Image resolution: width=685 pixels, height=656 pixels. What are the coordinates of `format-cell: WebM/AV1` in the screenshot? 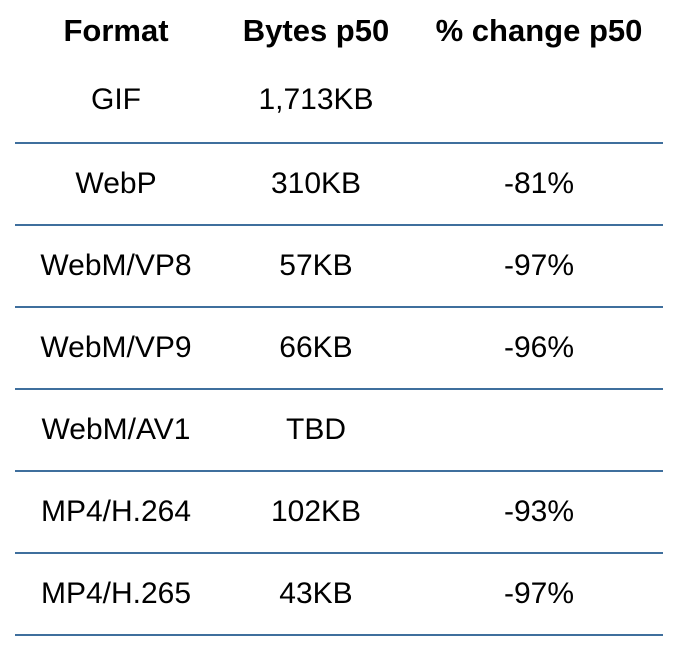 It's located at (116, 429).